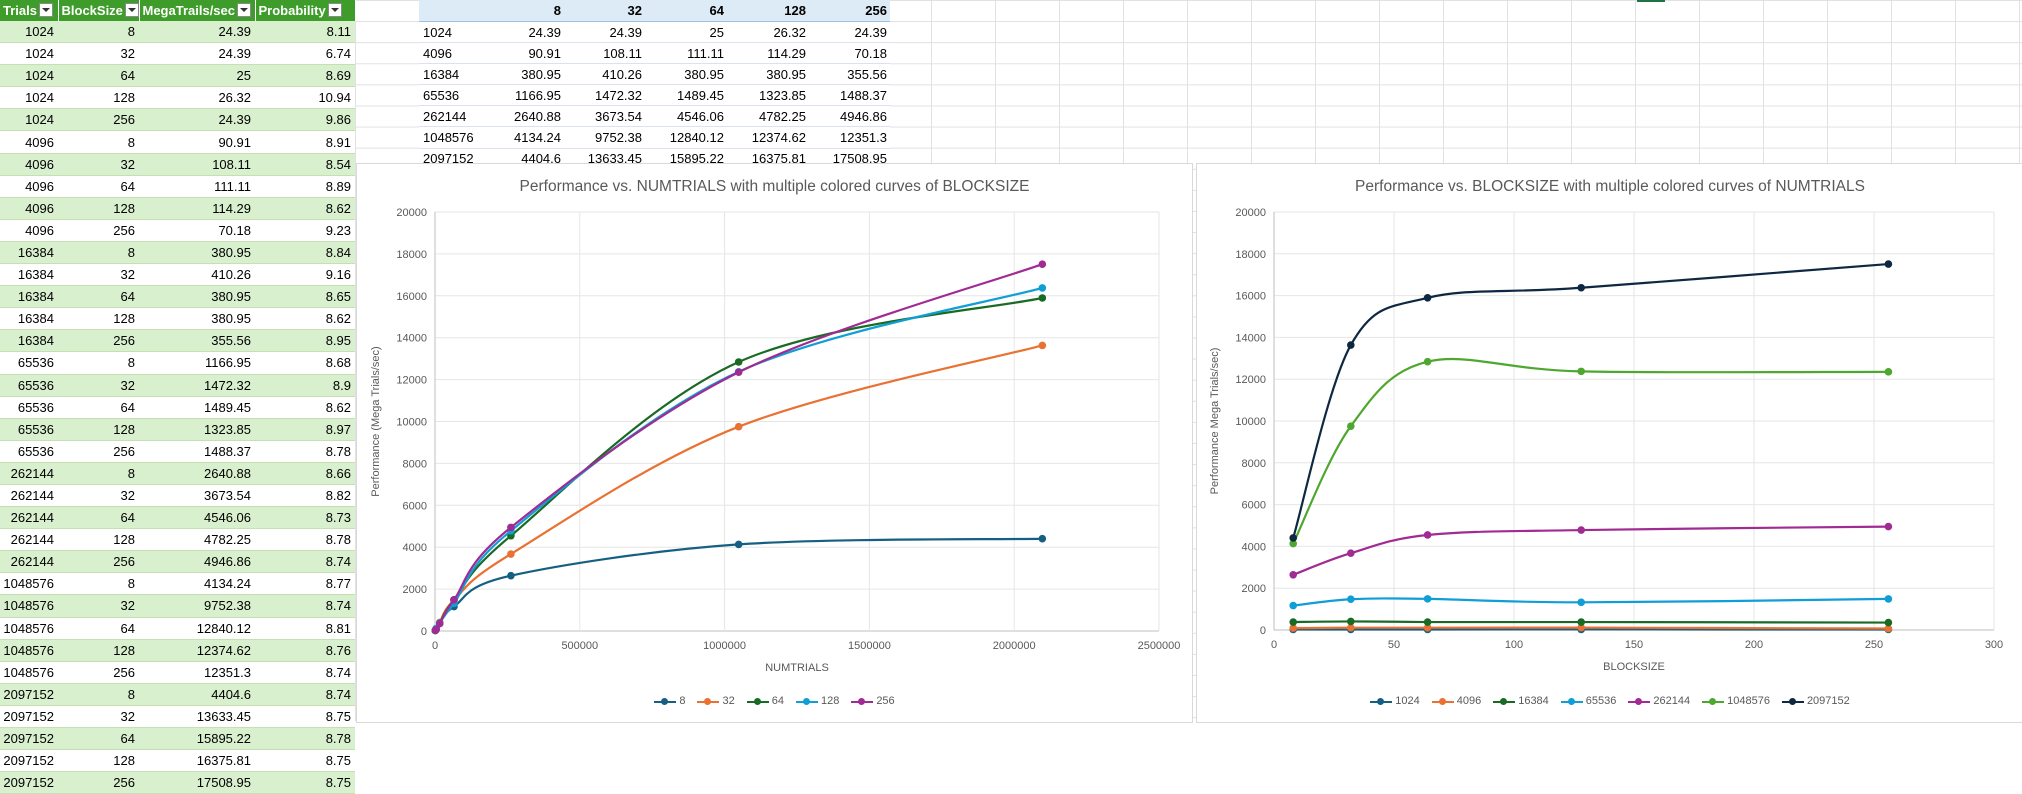 This screenshot has height=794, width=2022. Describe the element at coordinates (1456, 701) in the screenshot. I see `legend-item: 4096` at that location.